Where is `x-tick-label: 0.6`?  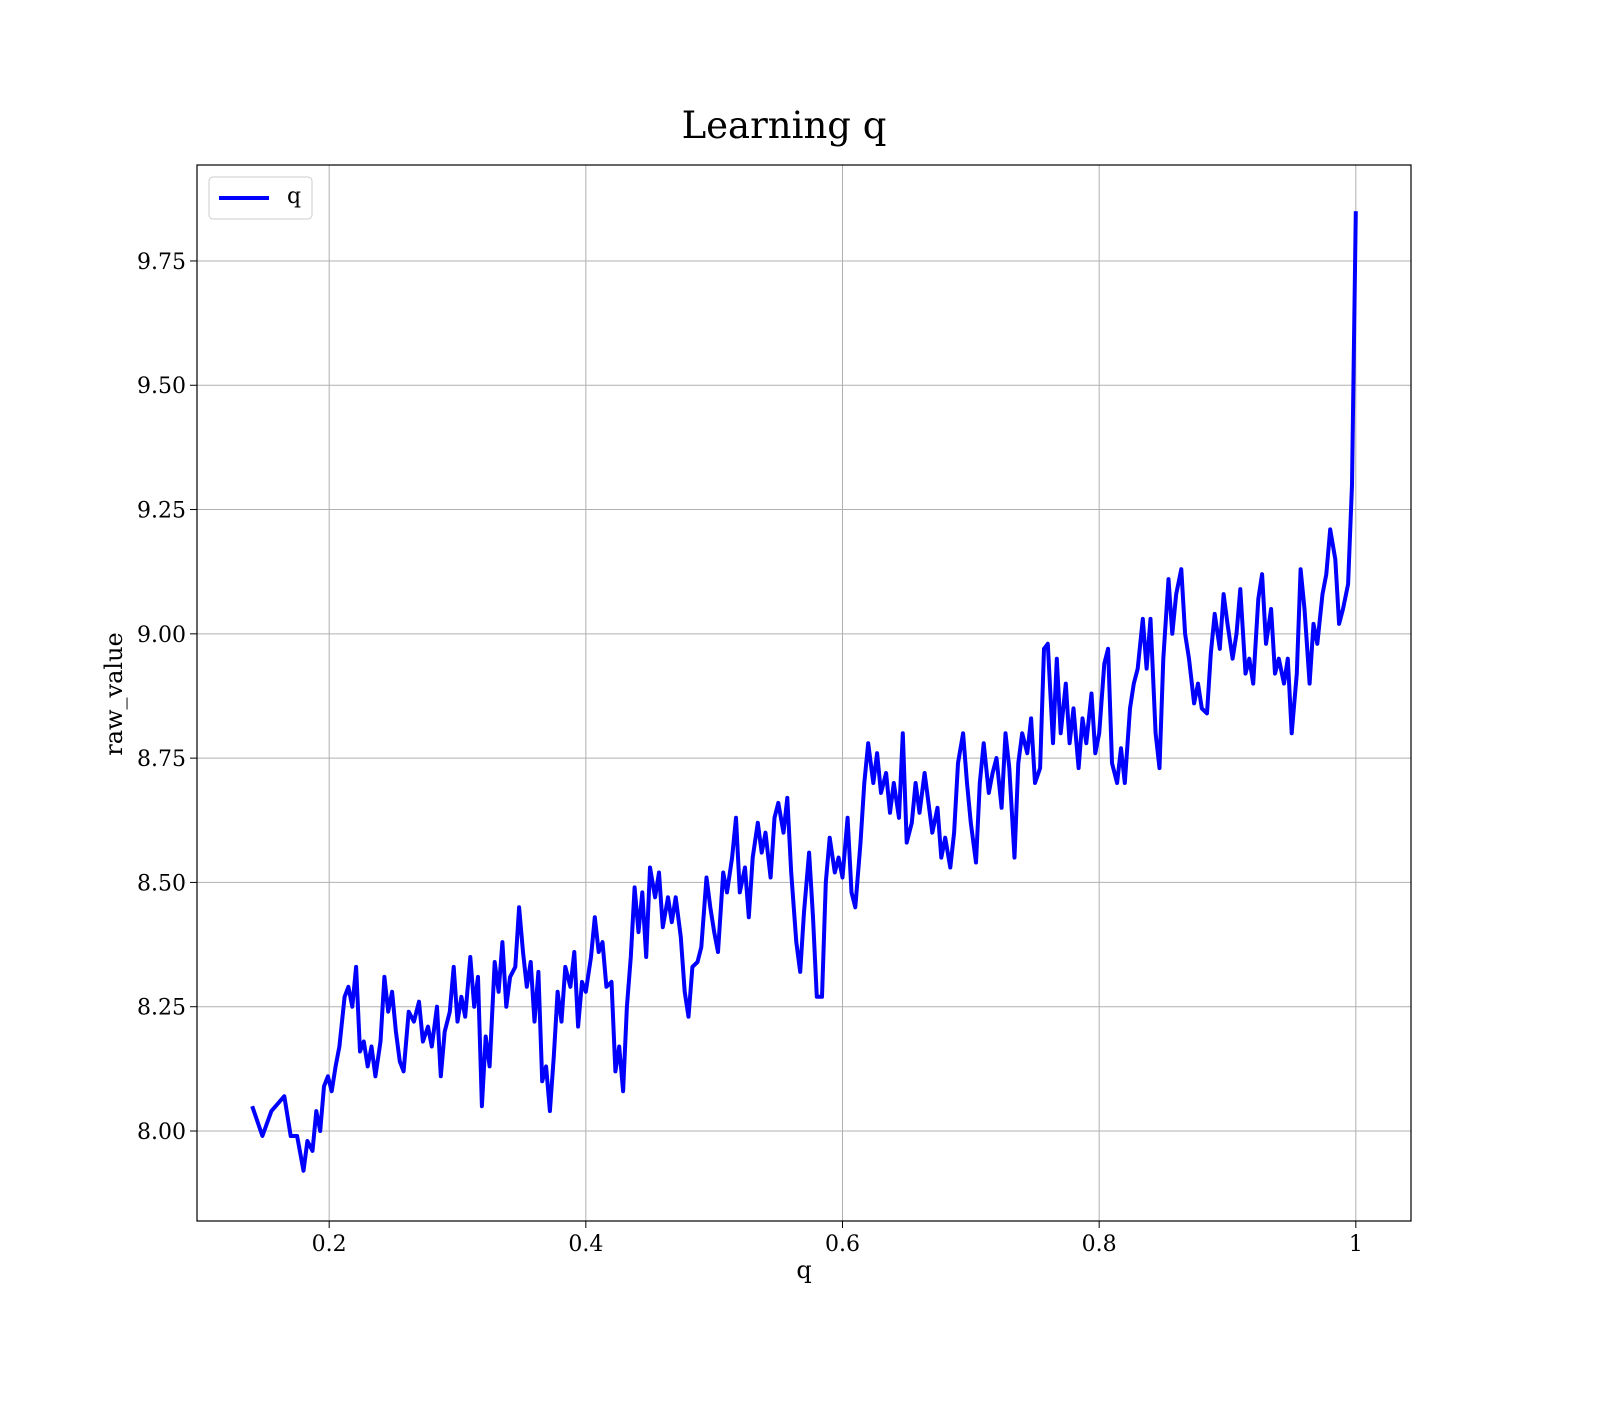
x-tick-label: 0.6 is located at coordinates (842, 1244).